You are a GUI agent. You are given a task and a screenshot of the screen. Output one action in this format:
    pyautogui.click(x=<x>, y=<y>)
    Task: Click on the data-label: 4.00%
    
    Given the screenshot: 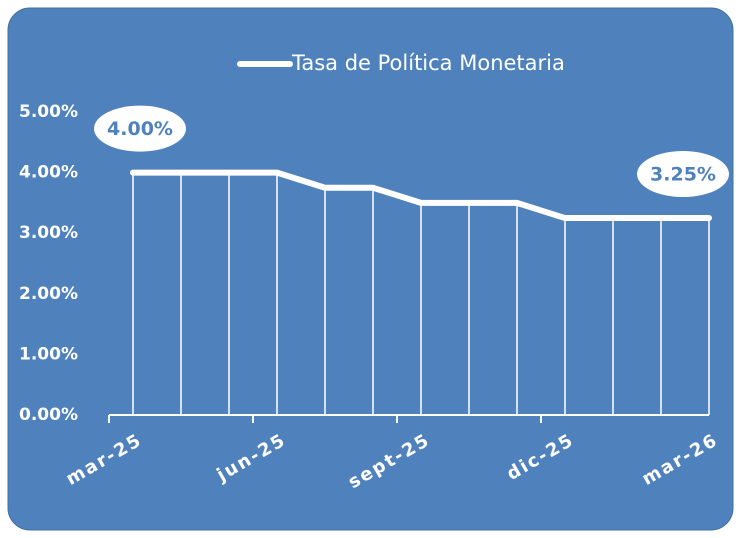 What is the action you would take?
    pyautogui.click(x=140, y=129)
    